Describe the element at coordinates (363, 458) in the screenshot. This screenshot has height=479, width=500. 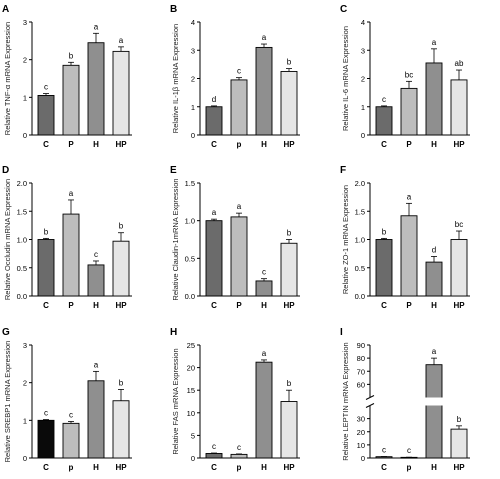
I see `panel-i-y-tick-label: 0` at that location.